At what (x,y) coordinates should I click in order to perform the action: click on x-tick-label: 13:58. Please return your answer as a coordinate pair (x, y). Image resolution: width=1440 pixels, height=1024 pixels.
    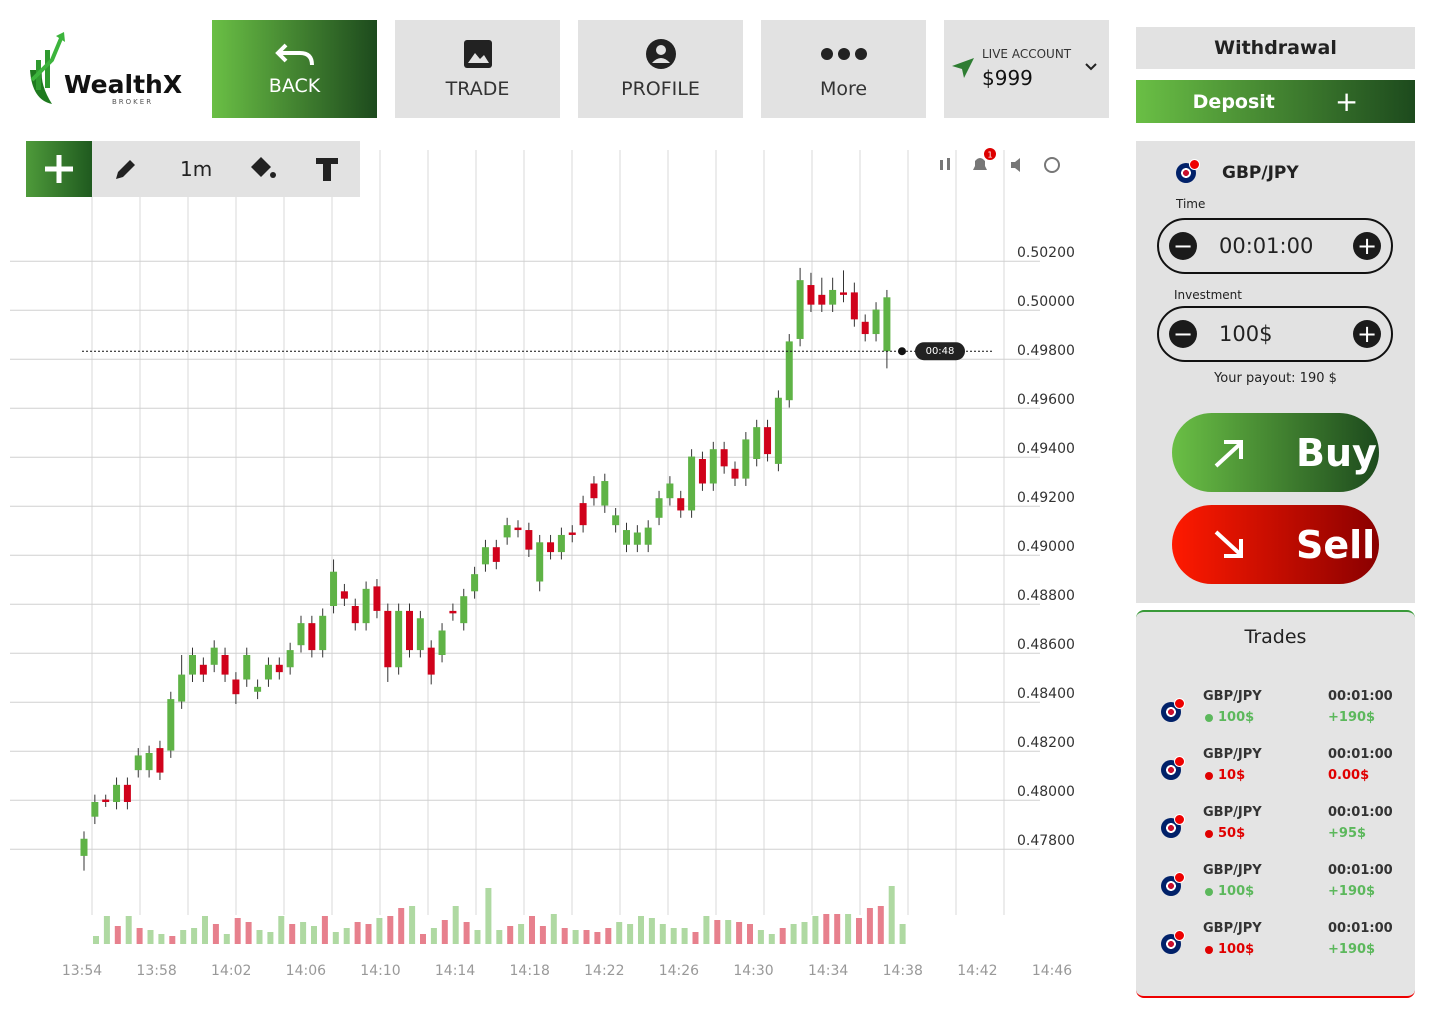
    Looking at the image, I should click on (156, 971).